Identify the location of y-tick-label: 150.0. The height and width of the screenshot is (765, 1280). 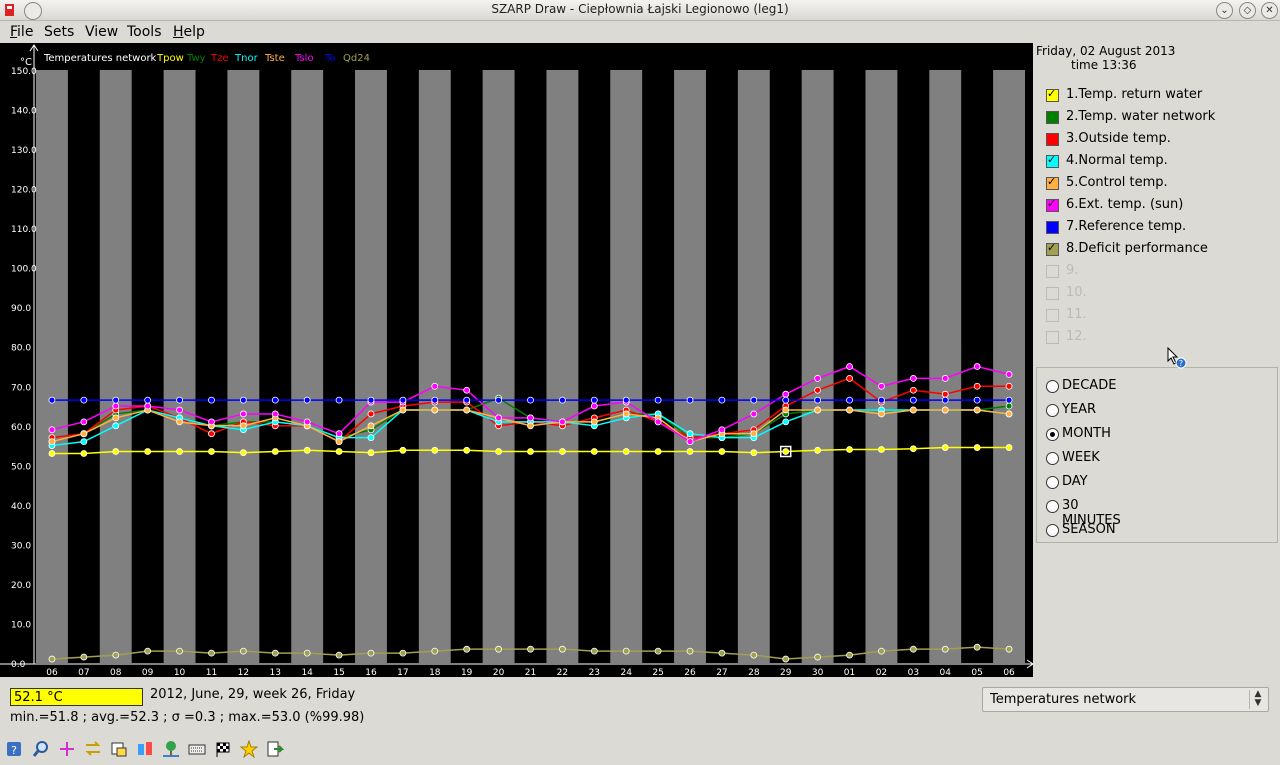
(24, 72).